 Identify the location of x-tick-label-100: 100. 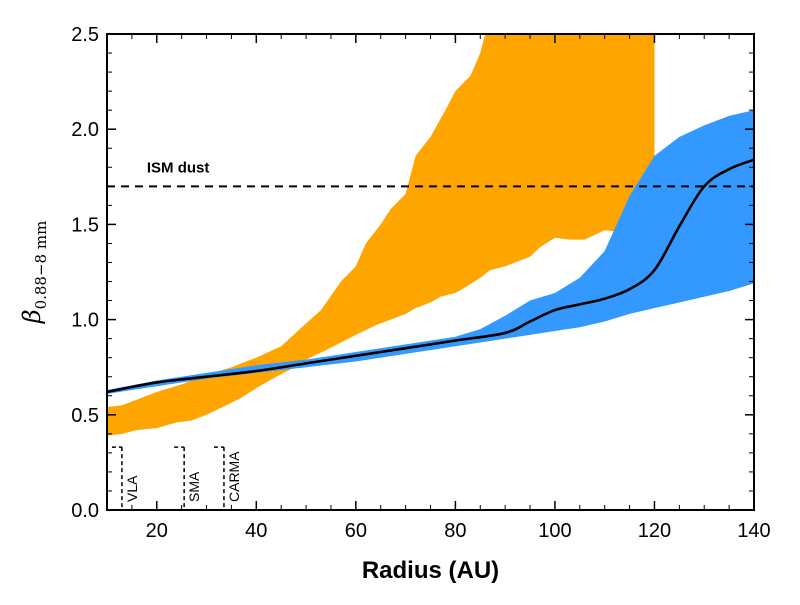
(554, 531).